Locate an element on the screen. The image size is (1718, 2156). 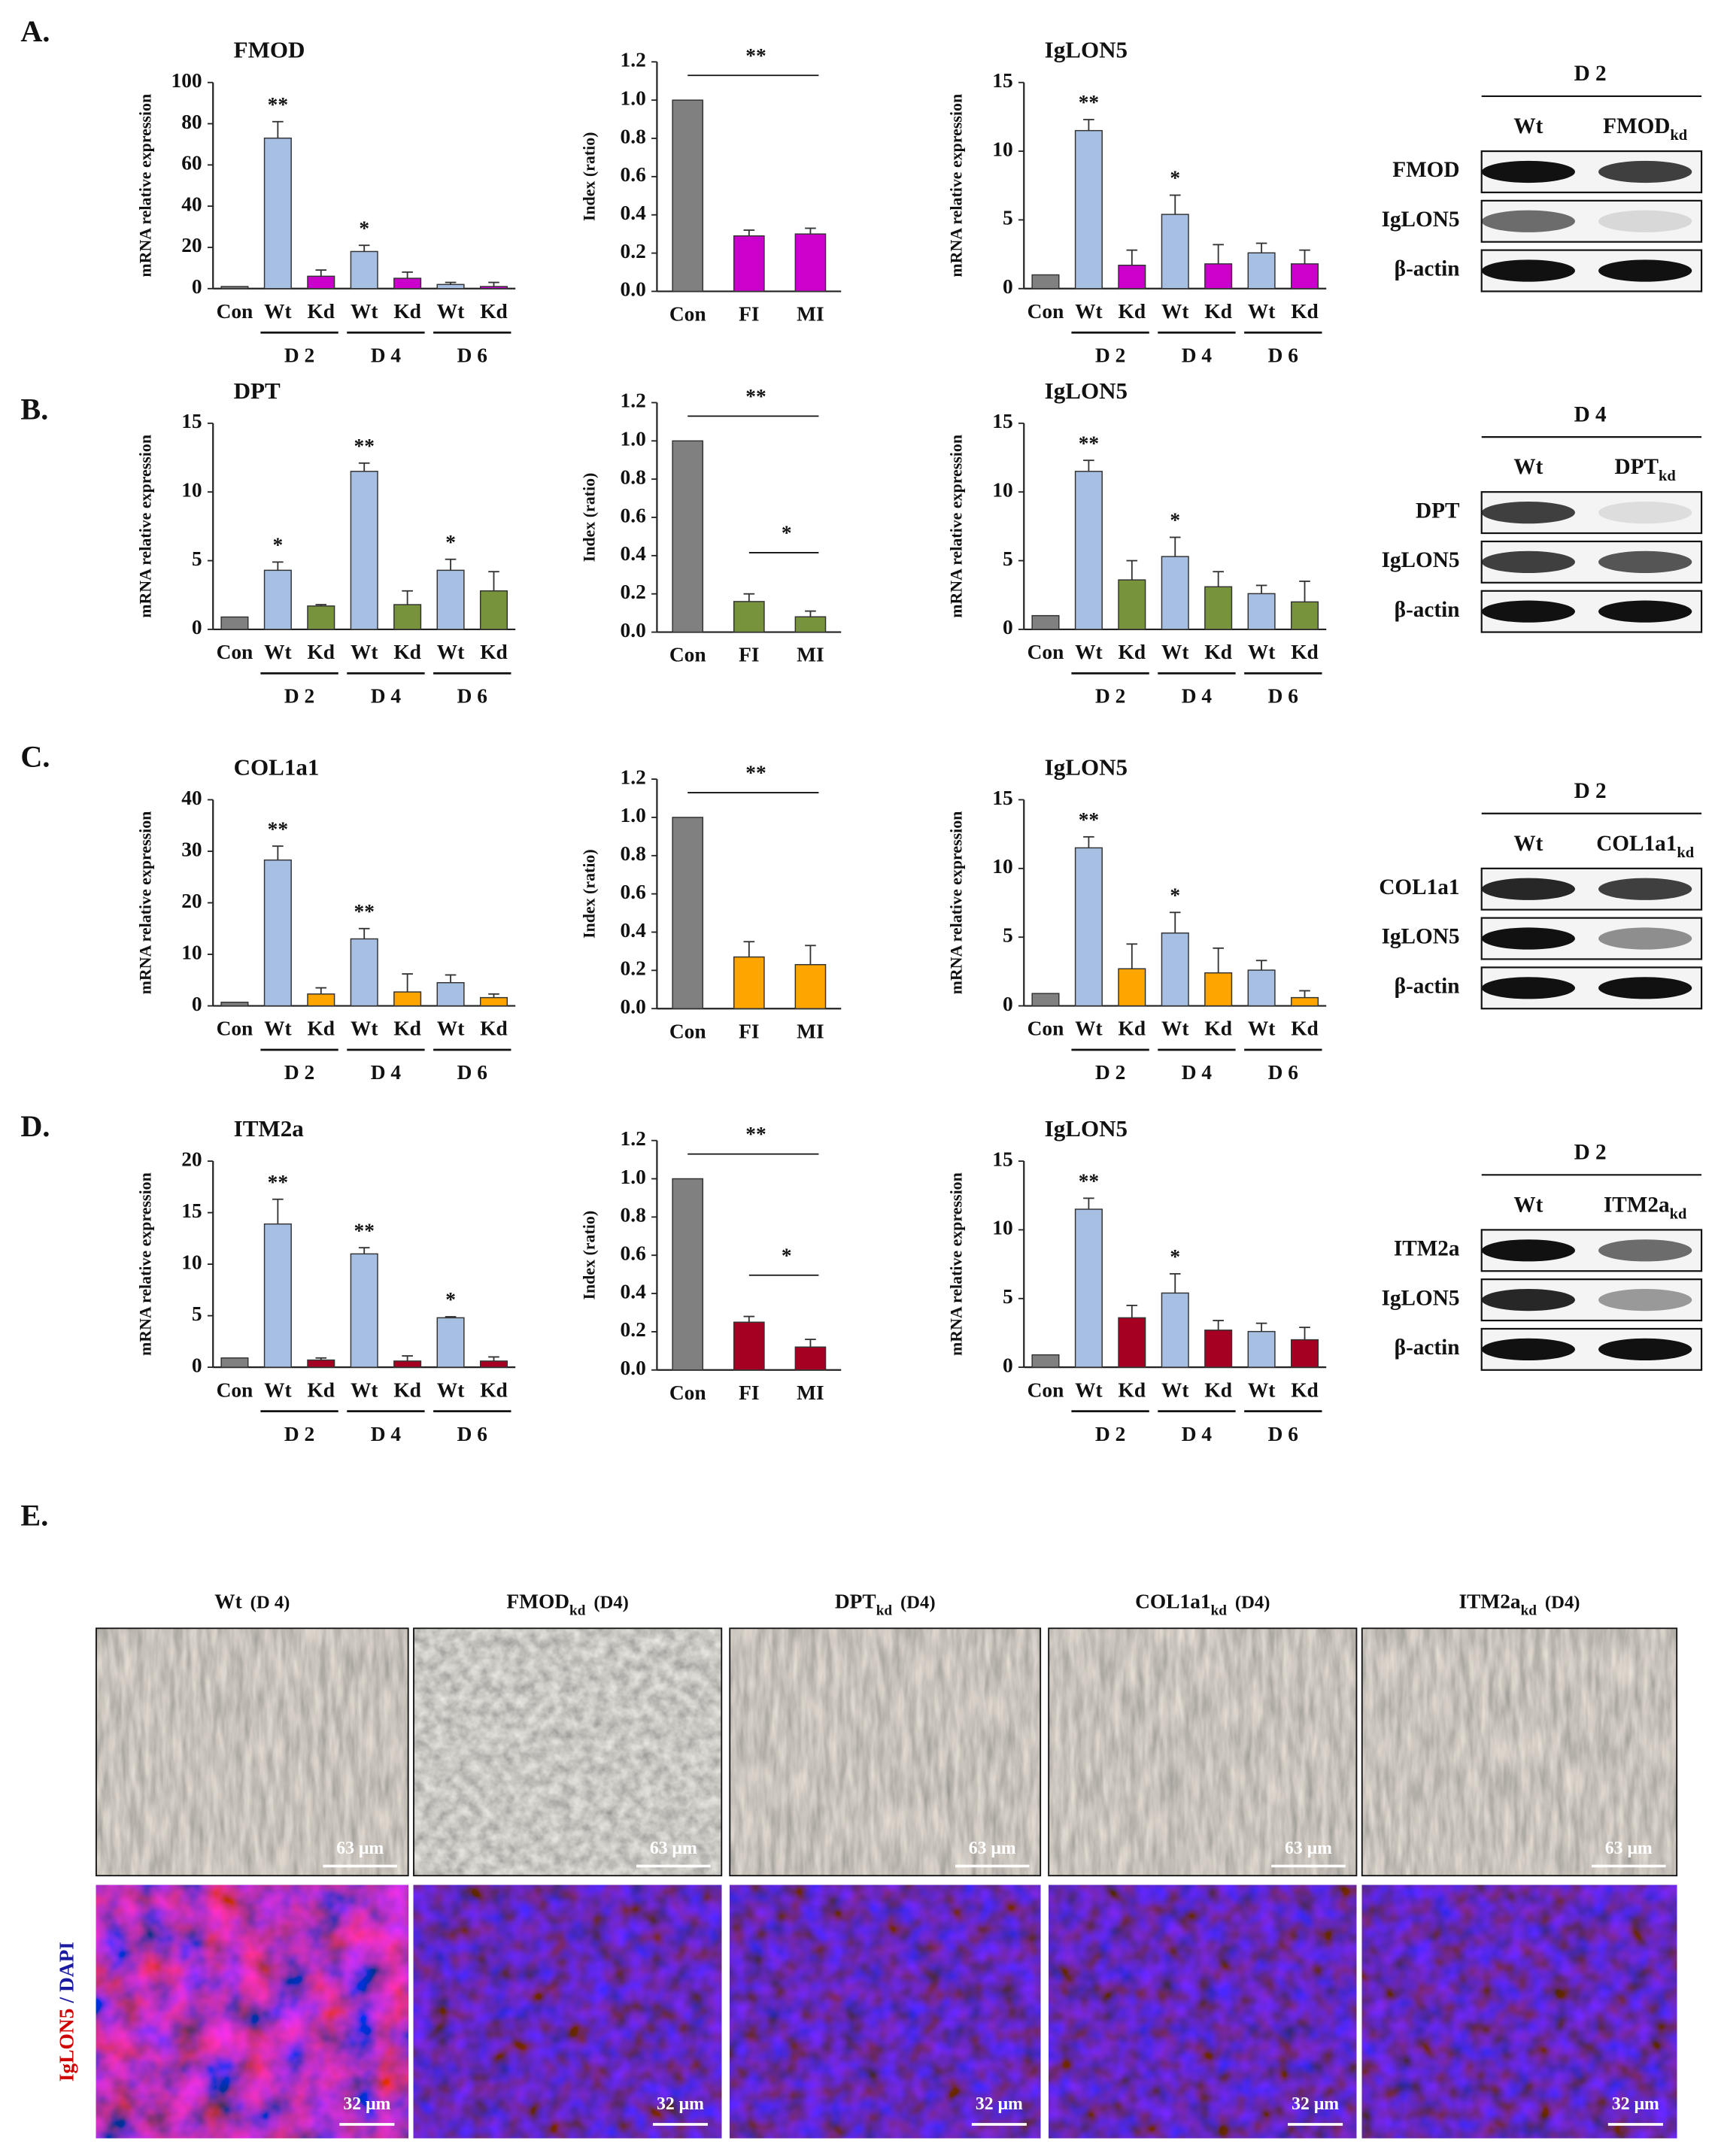
panel-label: C. is located at coordinates (35, 757).